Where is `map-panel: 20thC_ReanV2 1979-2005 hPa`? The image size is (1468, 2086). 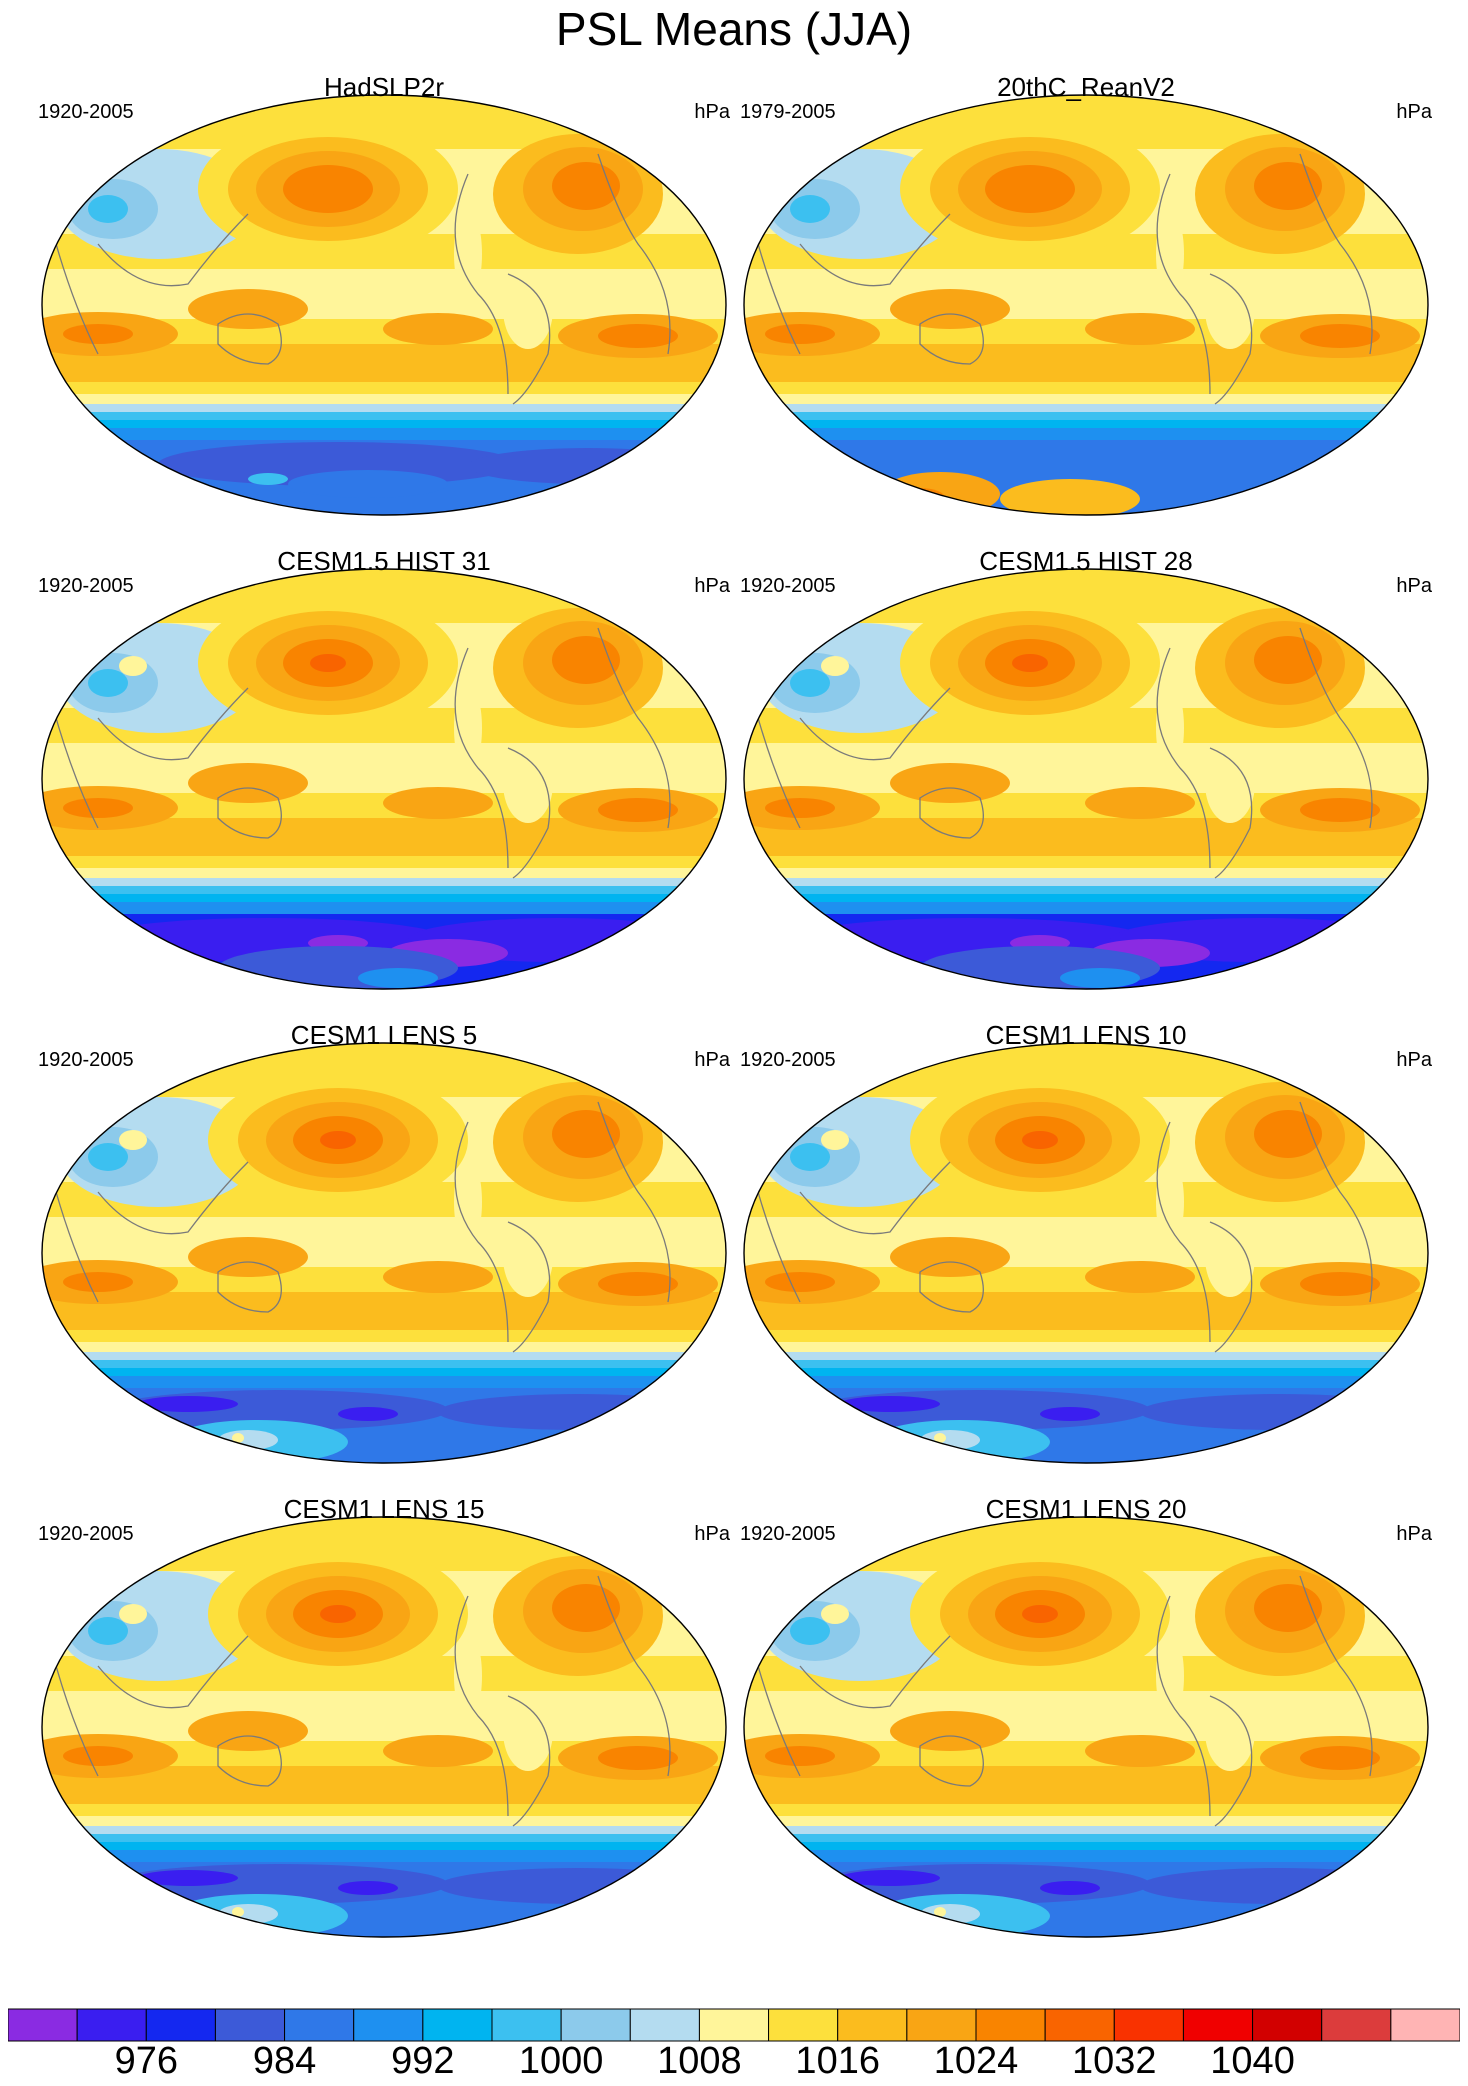
map-panel: 20thC_ReanV2 1979-2005 hPa is located at coordinates (1086, 294).